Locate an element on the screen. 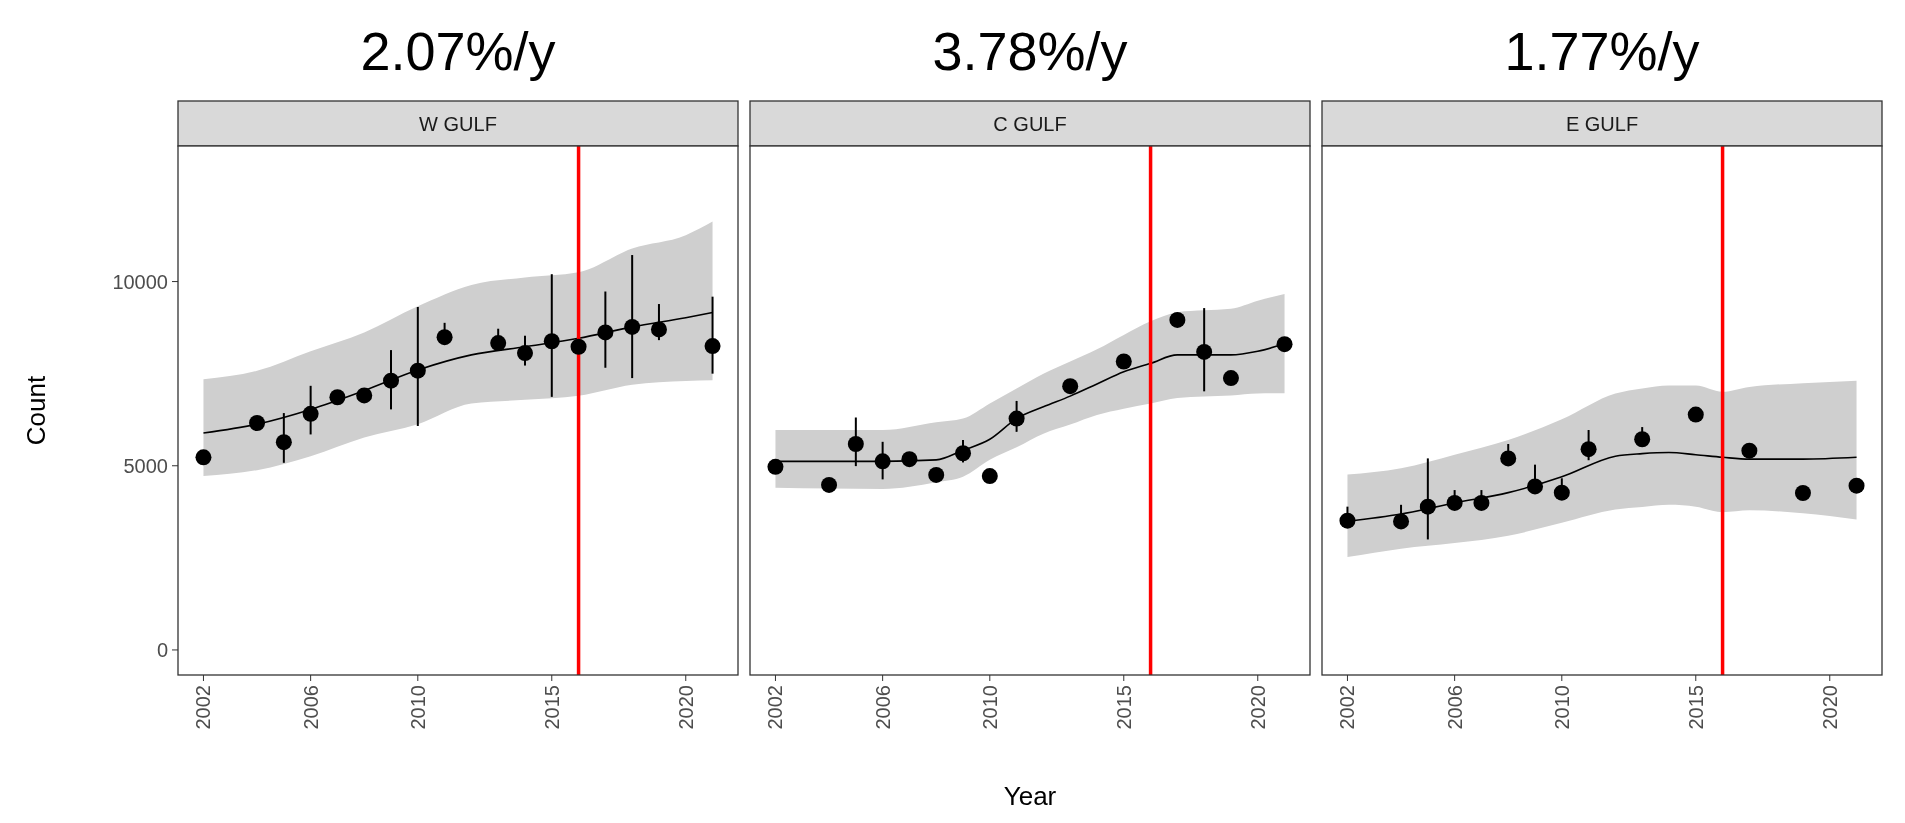  chart-subtitle: E GULF is located at coordinates (1602, 123).